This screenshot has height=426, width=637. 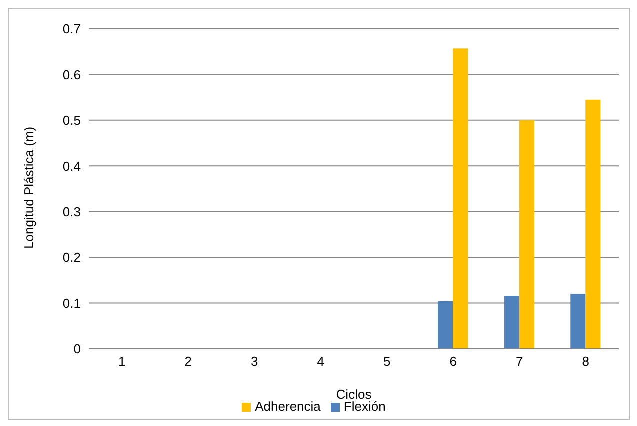 What do you see at coordinates (71, 166) in the screenshot?
I see `y-tick-label: 0.4` at bounding box center [71, 166].